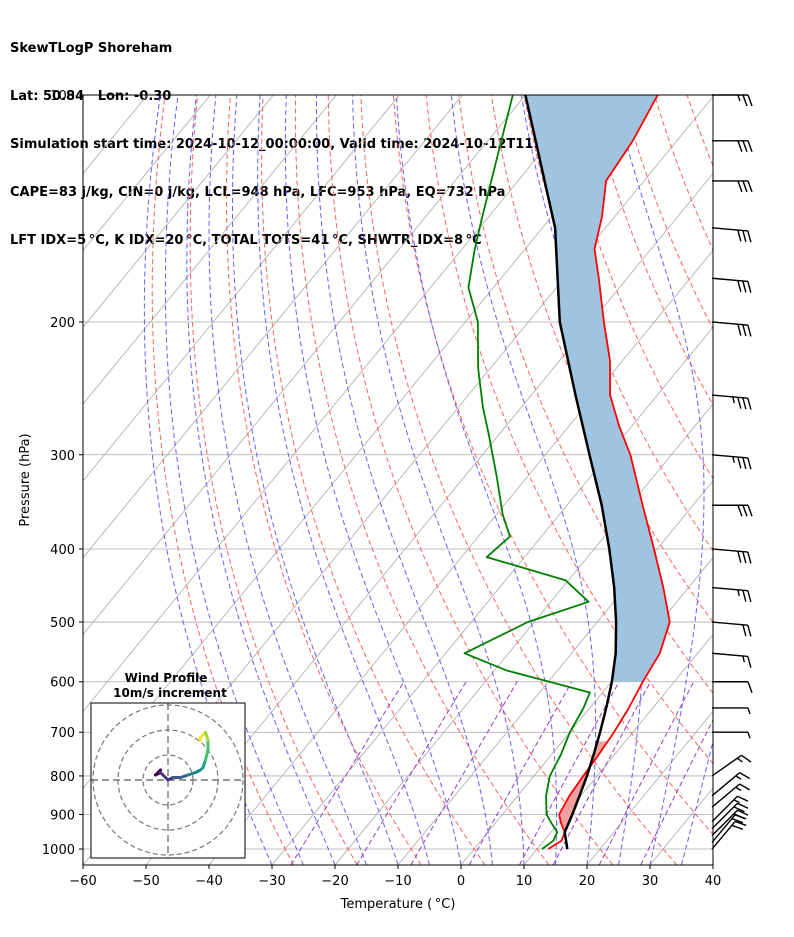 The height and width of the screenshot is (937, 794). I want to click on y-tick-label: 200, so click(62, 323).